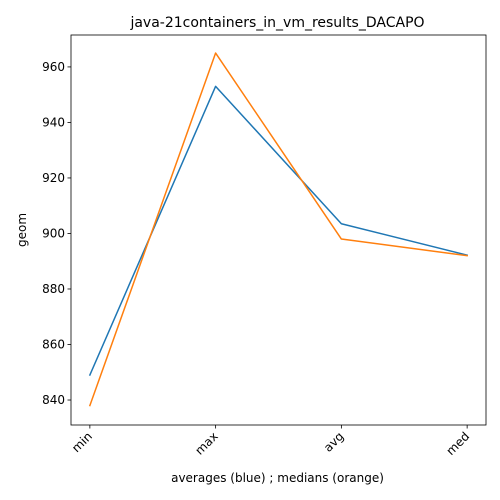 The height and width of the screenshot is (500, 500). I want to click on y-tick-label-960: 960, so click(53, 67).